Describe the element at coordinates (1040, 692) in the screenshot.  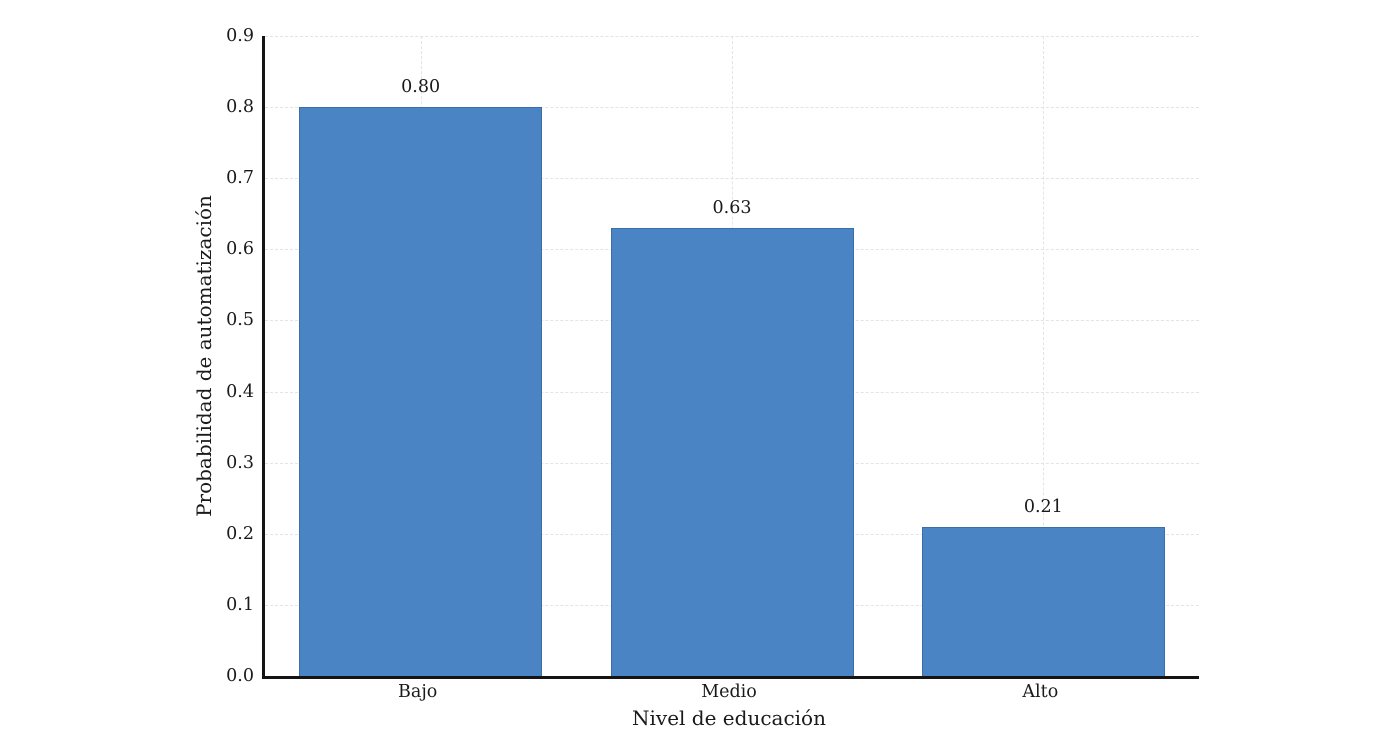
I see `x-tick-label: Alto` at that location.